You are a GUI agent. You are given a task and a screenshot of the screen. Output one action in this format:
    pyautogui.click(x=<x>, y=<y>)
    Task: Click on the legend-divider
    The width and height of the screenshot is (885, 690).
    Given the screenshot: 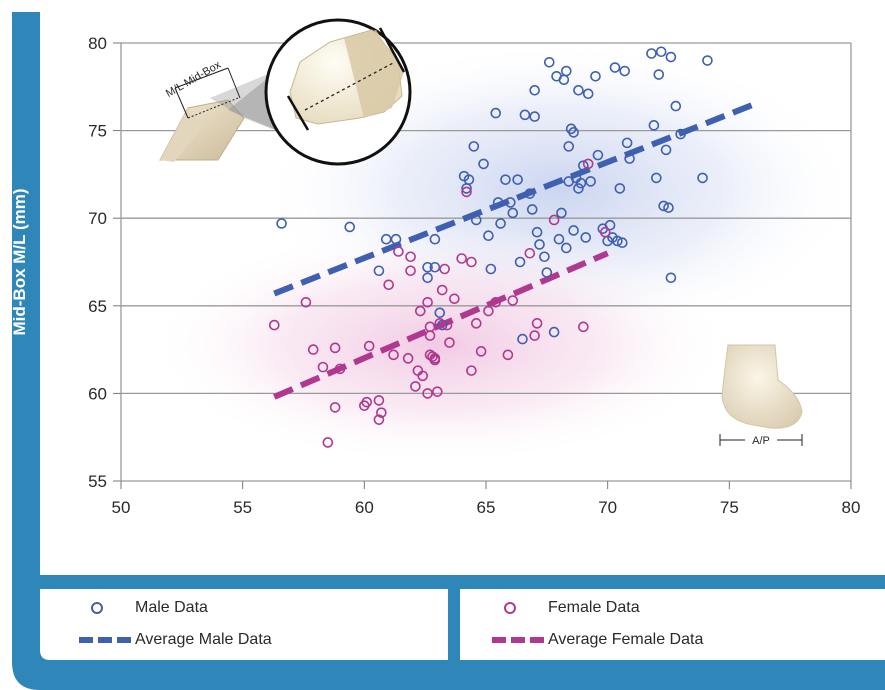 What is the action you would take?
    pyautogui.click(x=454, y=624)
    